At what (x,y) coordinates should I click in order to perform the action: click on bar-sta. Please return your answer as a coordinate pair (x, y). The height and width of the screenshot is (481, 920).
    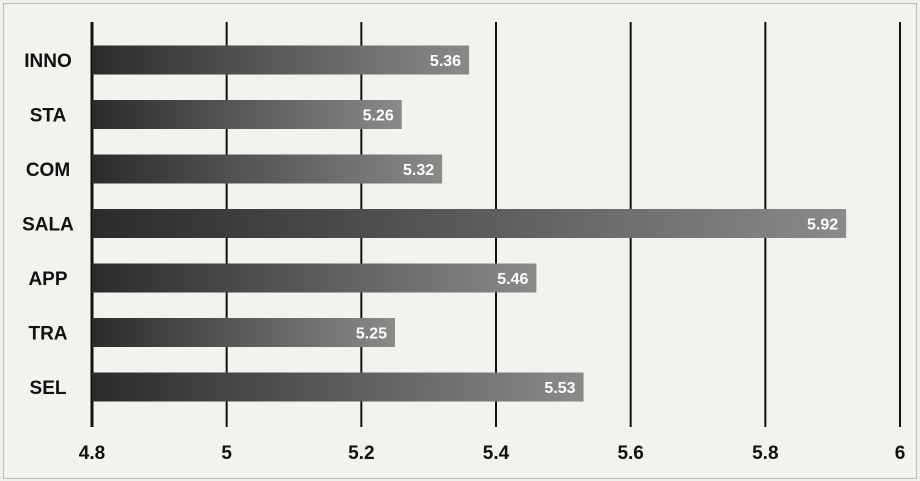
    Looking at the image, I should click on (247, 114).